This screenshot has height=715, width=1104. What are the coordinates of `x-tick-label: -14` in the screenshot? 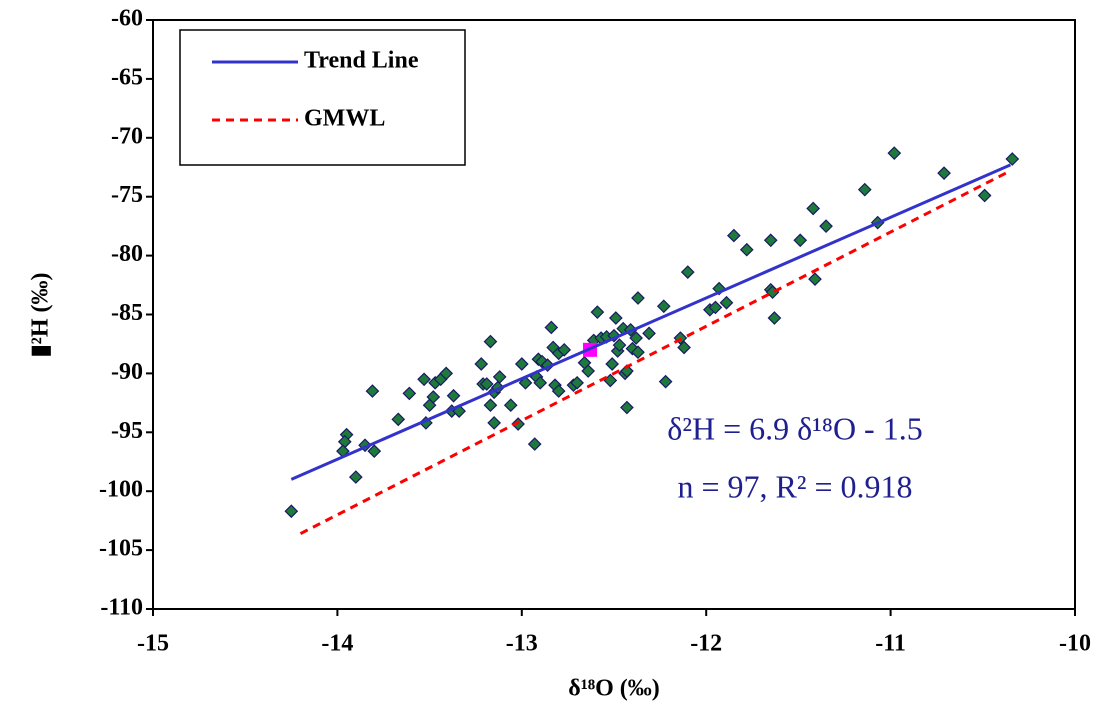 It's located at (337, 644).